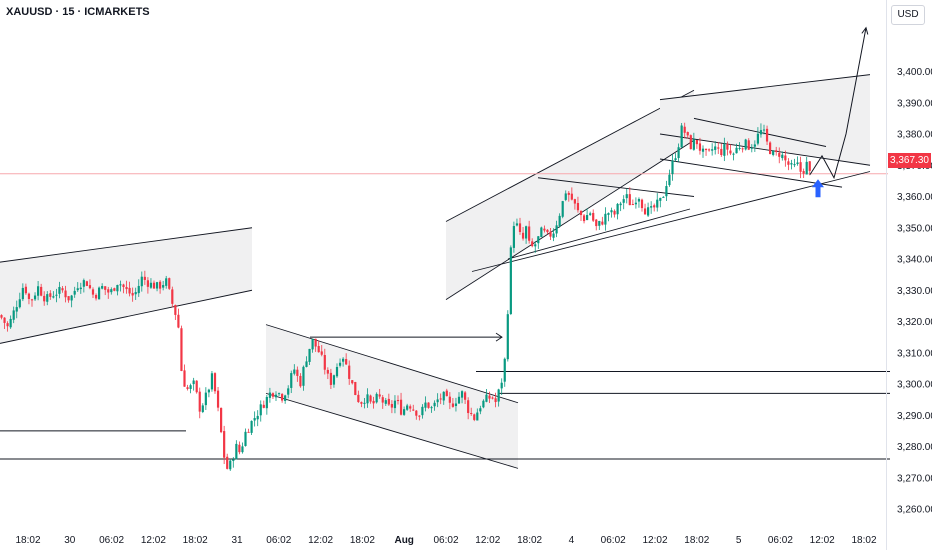  What do you see at coordinates (126, 285) in the screenshot?
I see `channel-band` at bounding box center [126, 285].